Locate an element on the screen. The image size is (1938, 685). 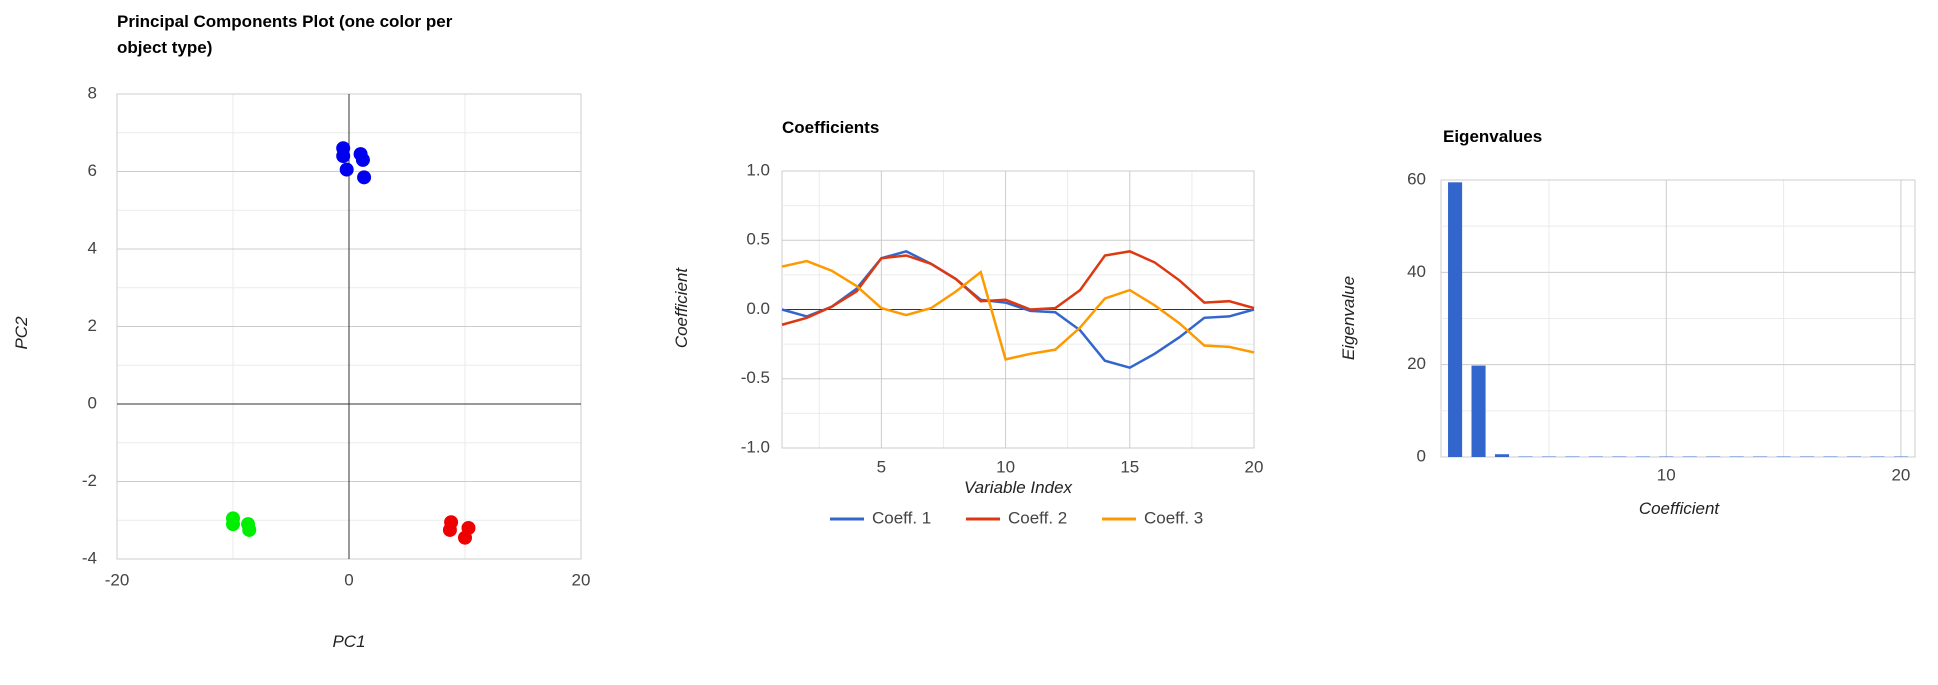
y-tick-label: -0.5 is located at coordinates (755, 377).